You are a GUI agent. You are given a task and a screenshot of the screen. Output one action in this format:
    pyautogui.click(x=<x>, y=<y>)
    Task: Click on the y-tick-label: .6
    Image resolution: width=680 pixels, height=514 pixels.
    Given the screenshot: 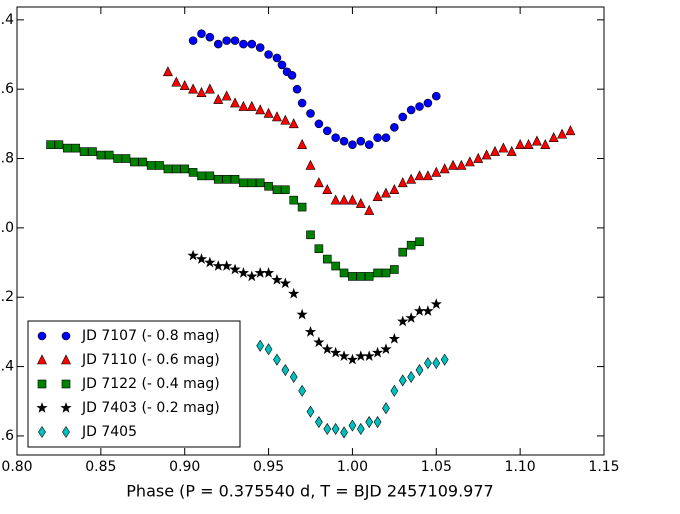 What is the action you would take?
    pyautogui.click(x=7, y=436)
    